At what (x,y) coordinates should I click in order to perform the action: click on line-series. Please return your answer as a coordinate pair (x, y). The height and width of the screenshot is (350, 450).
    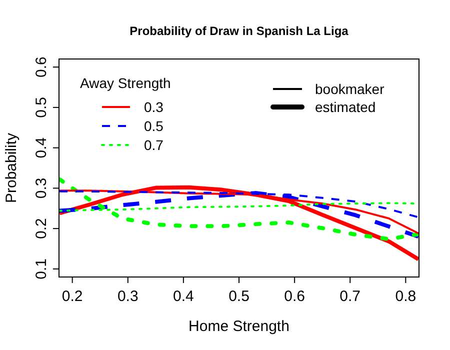
    Looking at the image, I should click on (239, 209).